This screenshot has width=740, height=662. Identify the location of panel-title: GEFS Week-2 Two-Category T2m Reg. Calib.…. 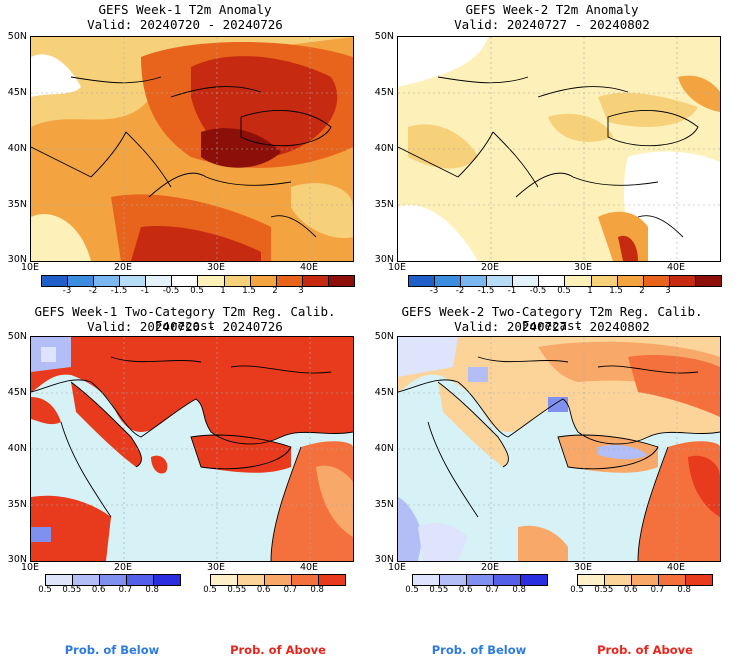
(552, 318).